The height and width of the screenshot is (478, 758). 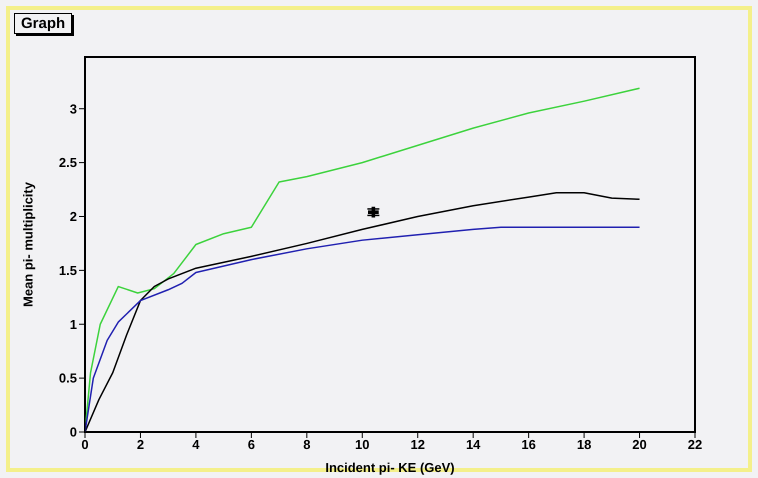 What do you see at coordinates (73, 432) in the screenshot?
I see `y-tick-label: 0` at bounding box center [73, 432].